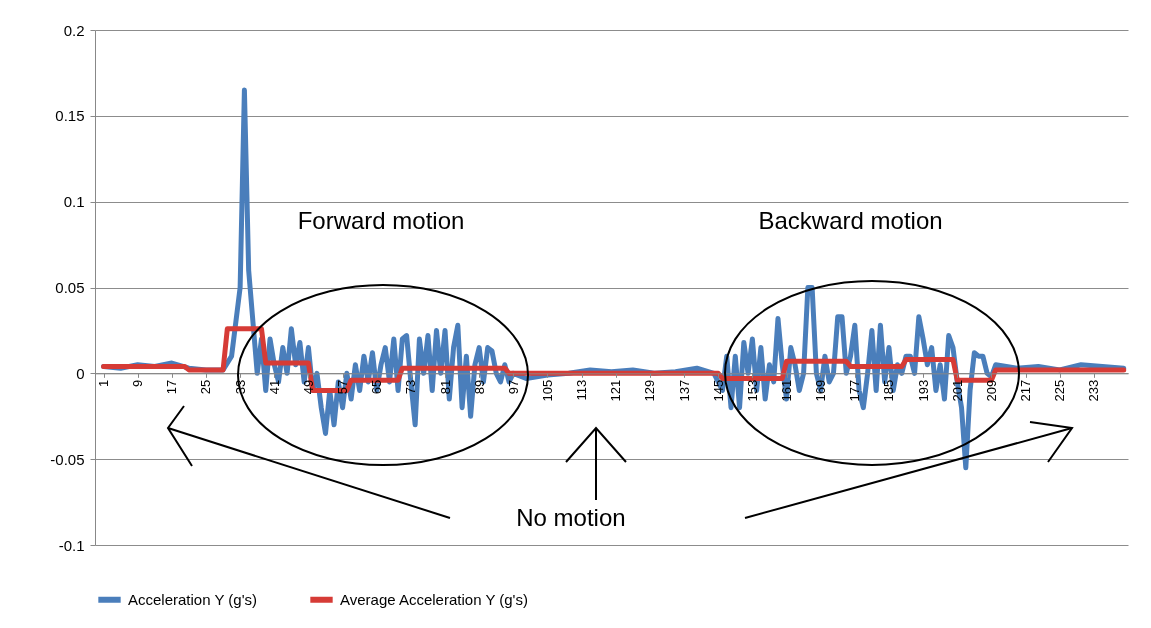 This screenshot has width=1151, height=628. I want to click on x-tick-label: 105, so click(547, 390).